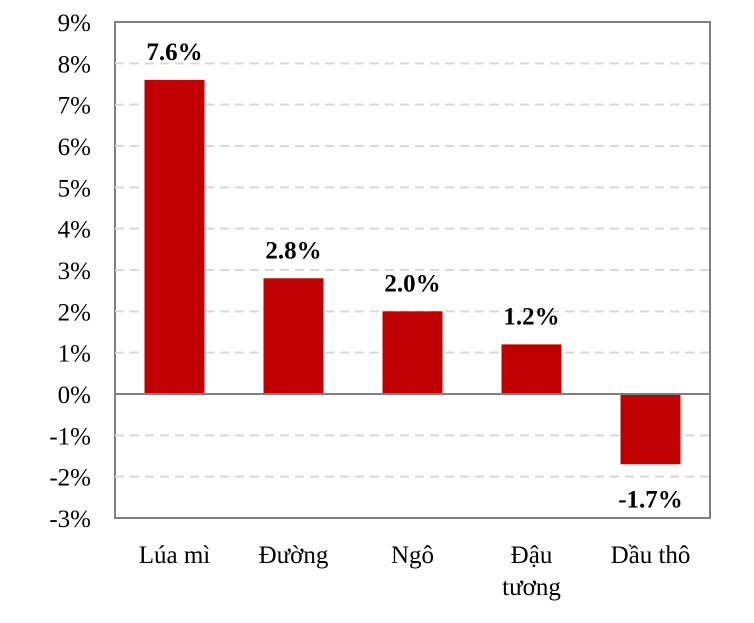 The image size is (754, 623). I want to click on x-category-label-line: Ngô, so click(412, 555).